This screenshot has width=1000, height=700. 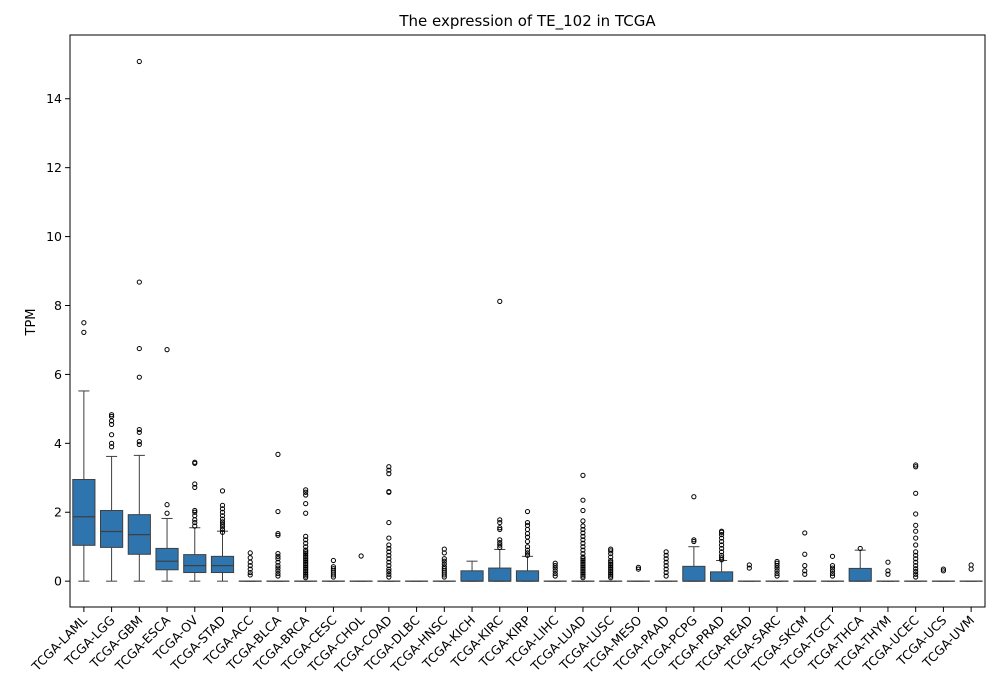 What do you see at coordinates (58, 512) in the screenshot?
I see `y-tick-label: 2` at bounding box center [58, 512].